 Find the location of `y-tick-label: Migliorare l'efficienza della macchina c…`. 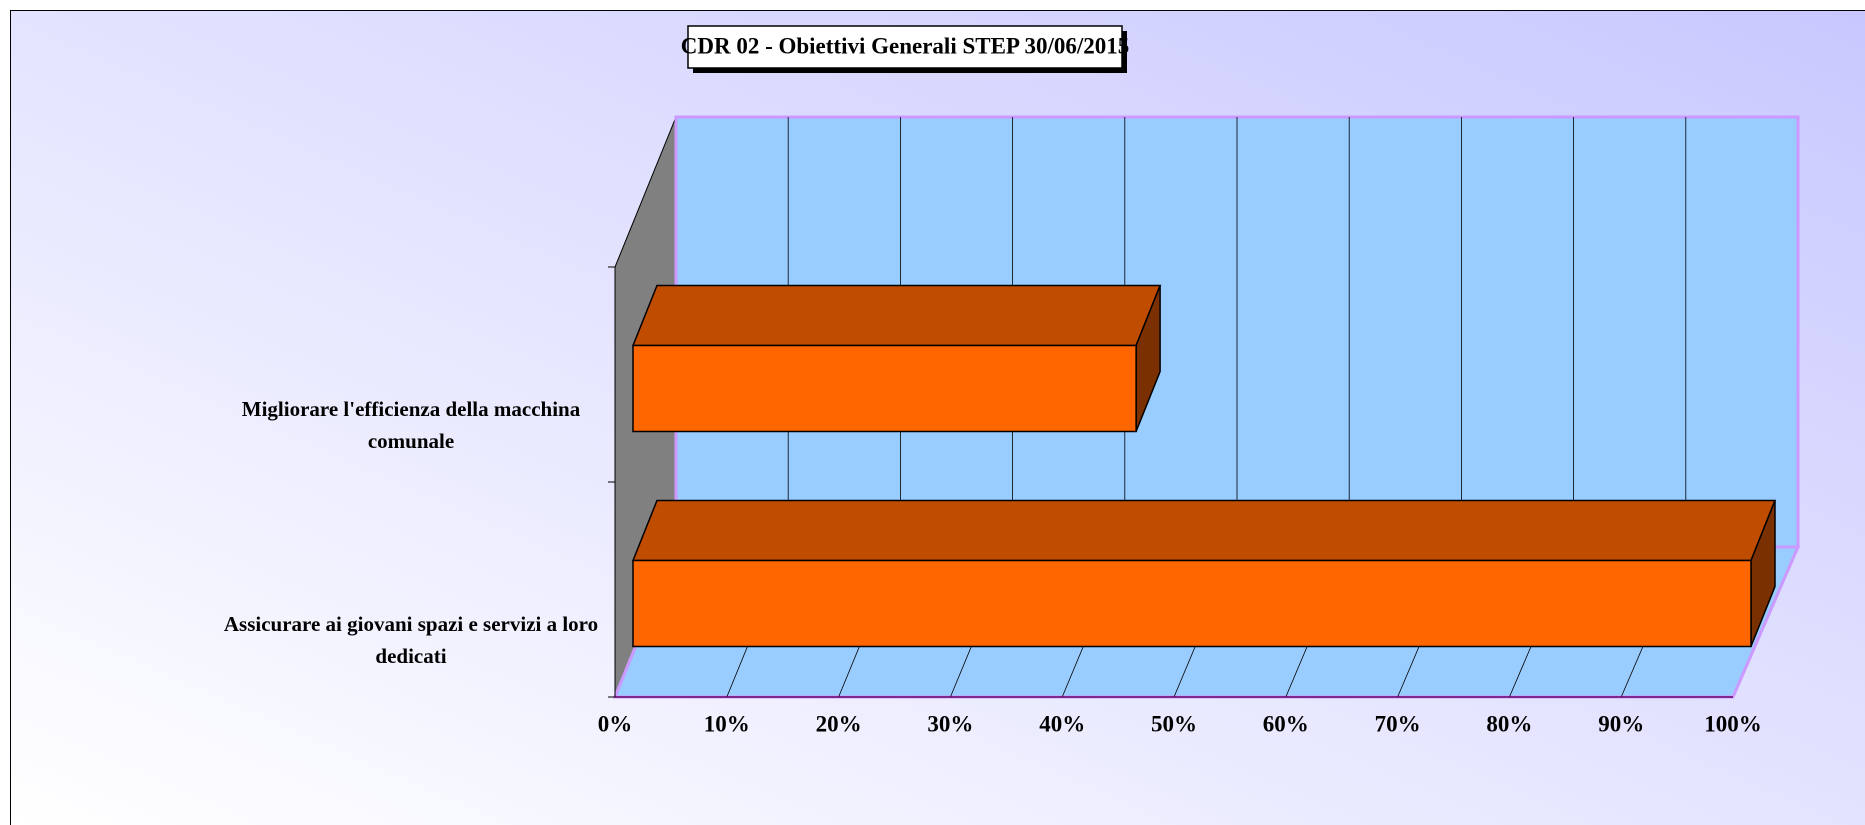

y-tick-label: Migliorare l'efficienza della macchina c… is located at coordinates (411, 424).